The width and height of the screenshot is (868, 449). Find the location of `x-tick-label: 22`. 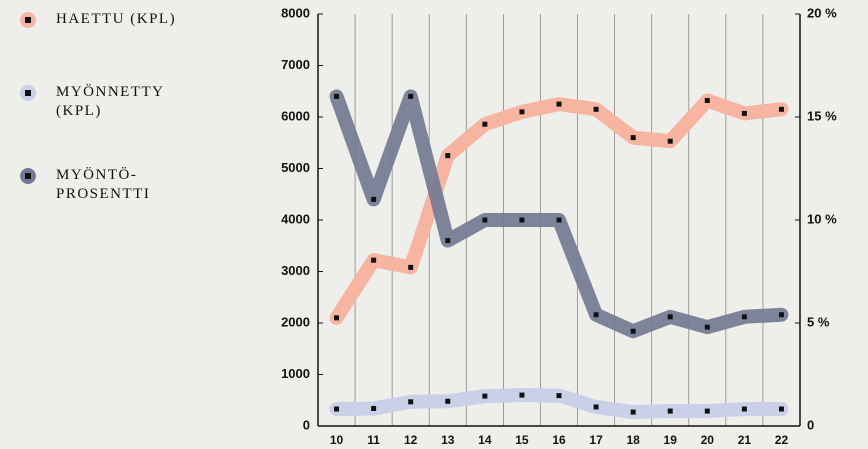

x-tick-label: 22 is located at coordinates (782, 440).